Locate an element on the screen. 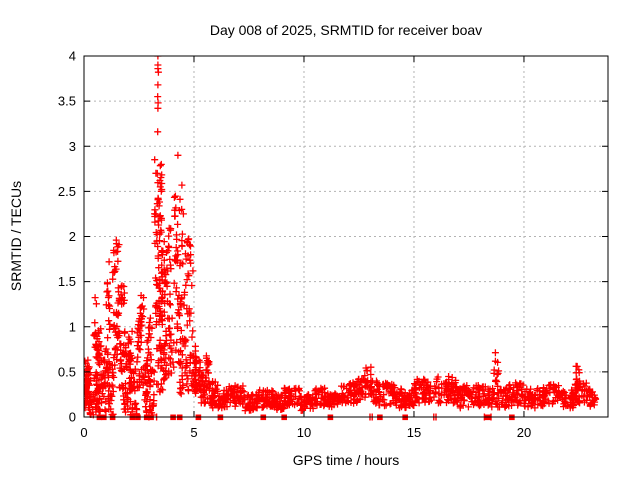 Image resolution: width=640 pixels, height=480 pixels. y-tick-label: 0 is located at coordinates (72, 417).